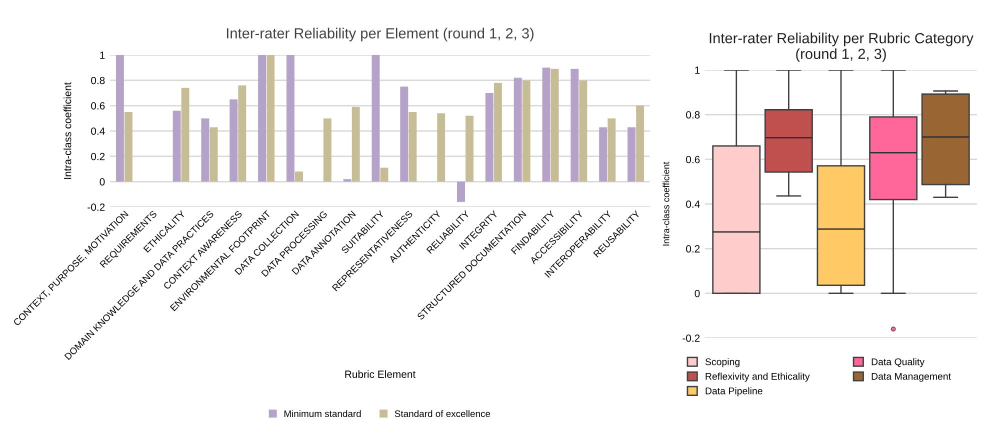 This screenshot has width=990, height=430. What do you see at coordinates (380, 374) in the screenshot?
I see `x-axis-title: Rubric Element` at bounding box center [380, 374].